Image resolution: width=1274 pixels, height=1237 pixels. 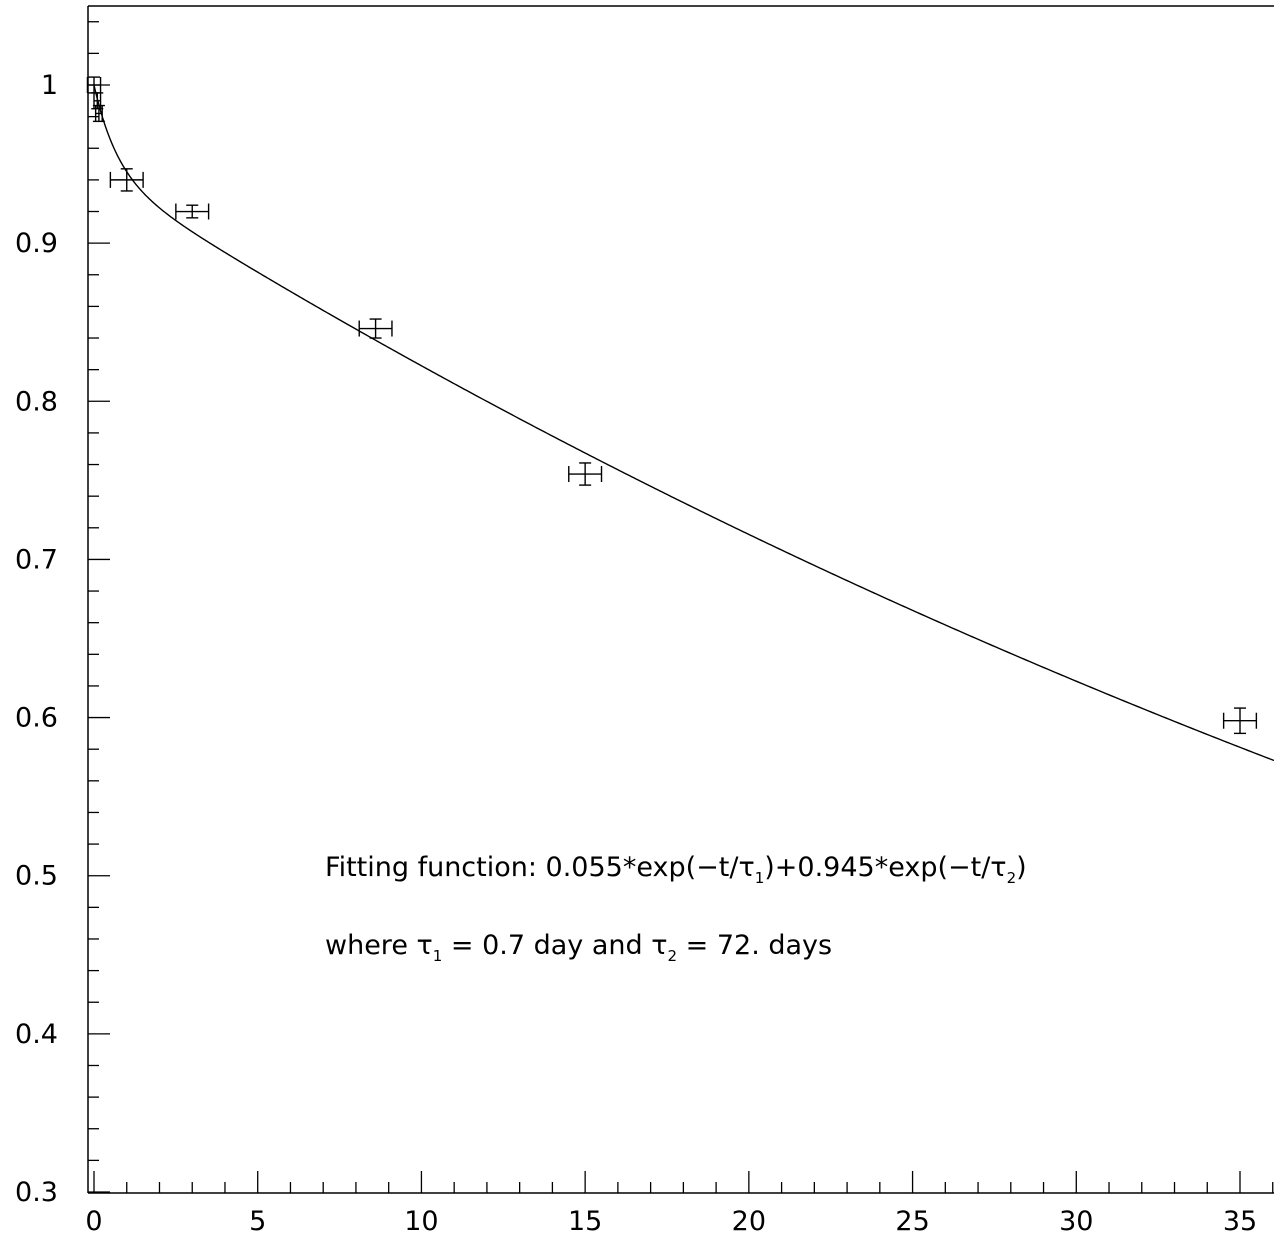 I want to click on y-tick-label: 0.3, so click(x=36, y=1192).